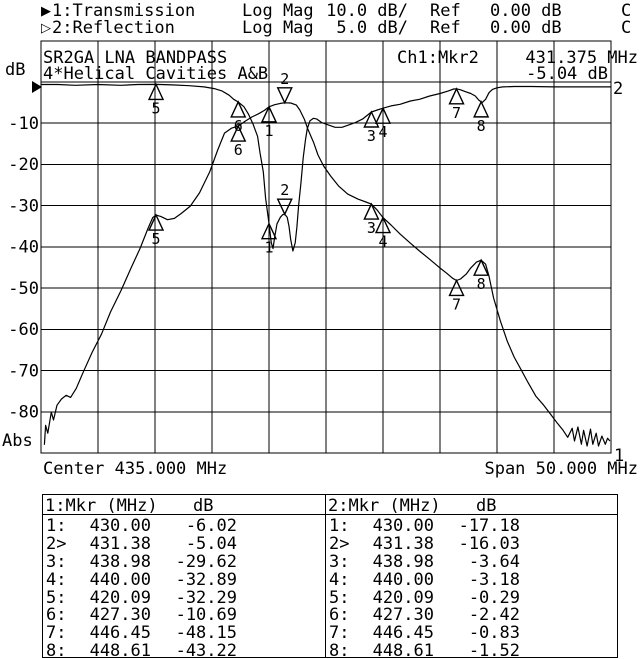 Image resolution: width=640 pixels, height=659 pixels. Describe the element at coordinates (445, 28) in the screenshot. I see `trace2-ref-label: Ref` at that location.